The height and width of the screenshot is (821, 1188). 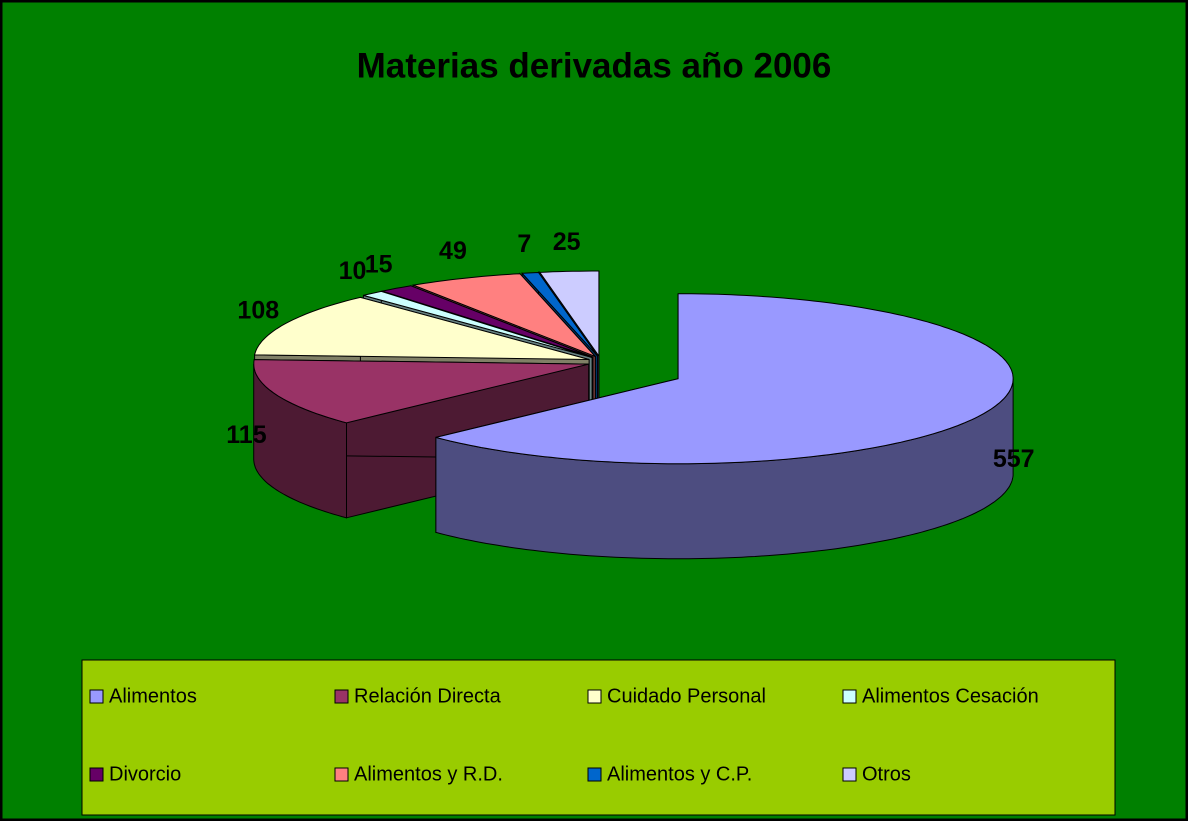 What do you see at coordinates (686, 696) in the screenshot?
I see `legend-label: Cuidado Personal` at bounding box center [686, 696].